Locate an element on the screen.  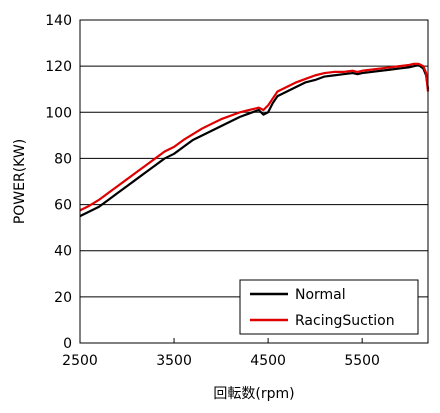
y-tick-label: 140 is located at coordinates (58, 21).